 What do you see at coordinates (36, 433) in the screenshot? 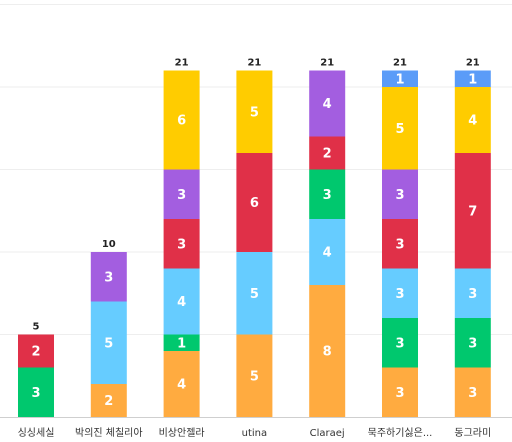
I see `category-tick-label: 싱싱세실` at bounding box center [36, 433].